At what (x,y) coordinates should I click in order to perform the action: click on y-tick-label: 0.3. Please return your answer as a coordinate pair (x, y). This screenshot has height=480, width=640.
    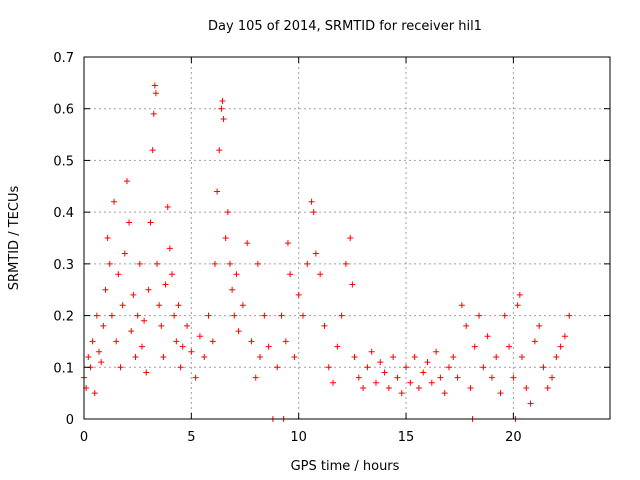
    Looking at the image, I should click on (63, 265).